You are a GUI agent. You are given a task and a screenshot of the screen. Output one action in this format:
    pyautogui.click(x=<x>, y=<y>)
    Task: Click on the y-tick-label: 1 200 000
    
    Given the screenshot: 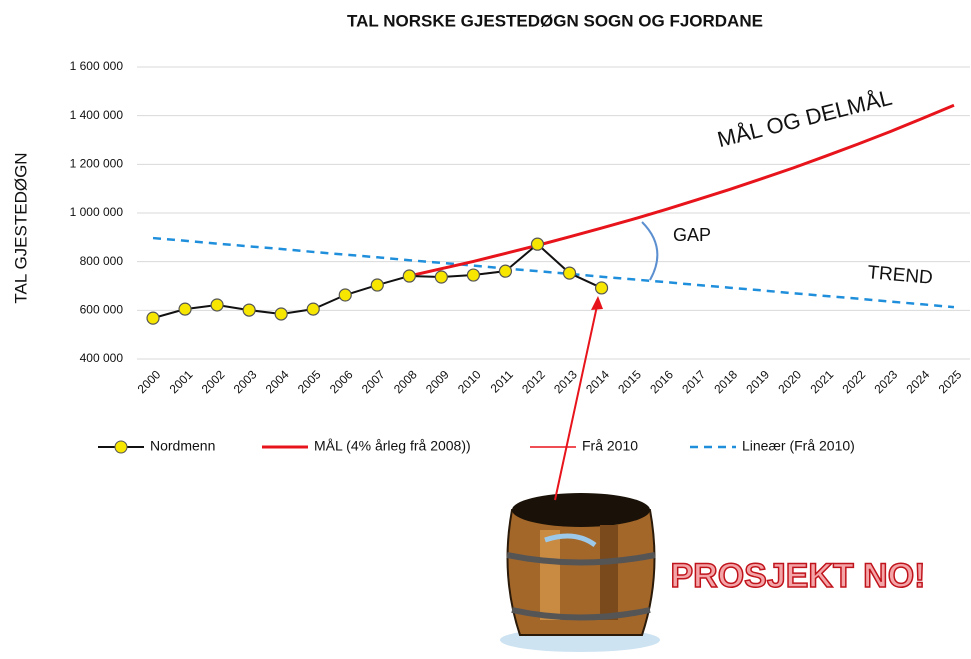 What is the action you would take?
    pyautogui.click(x=97, y=164)
    